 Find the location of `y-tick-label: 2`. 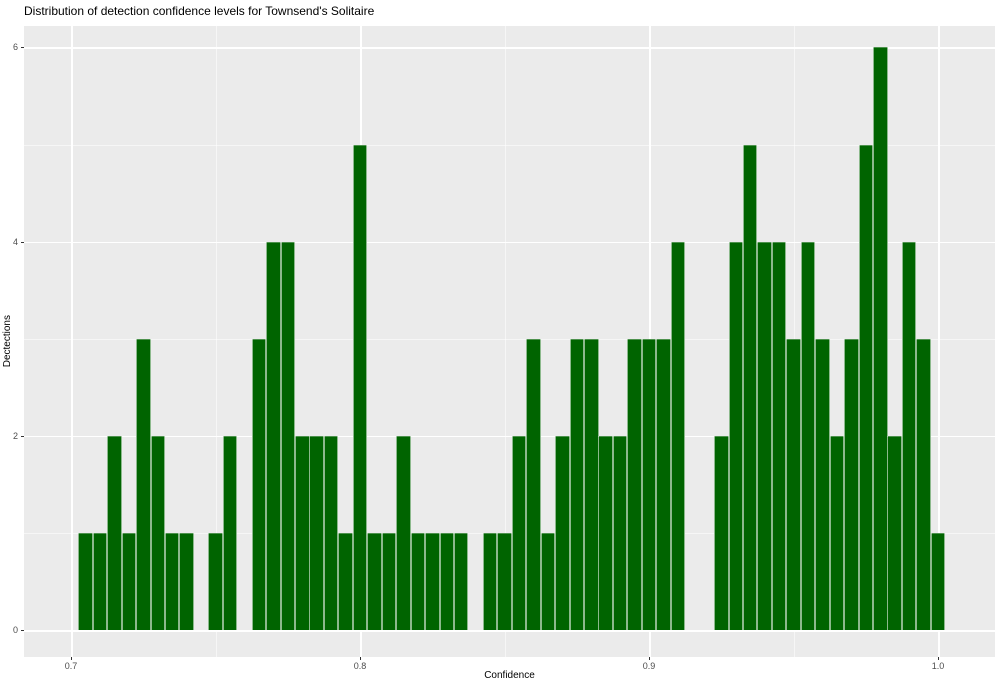

y-tick-label: 2 is located at coordinates (15, 435).